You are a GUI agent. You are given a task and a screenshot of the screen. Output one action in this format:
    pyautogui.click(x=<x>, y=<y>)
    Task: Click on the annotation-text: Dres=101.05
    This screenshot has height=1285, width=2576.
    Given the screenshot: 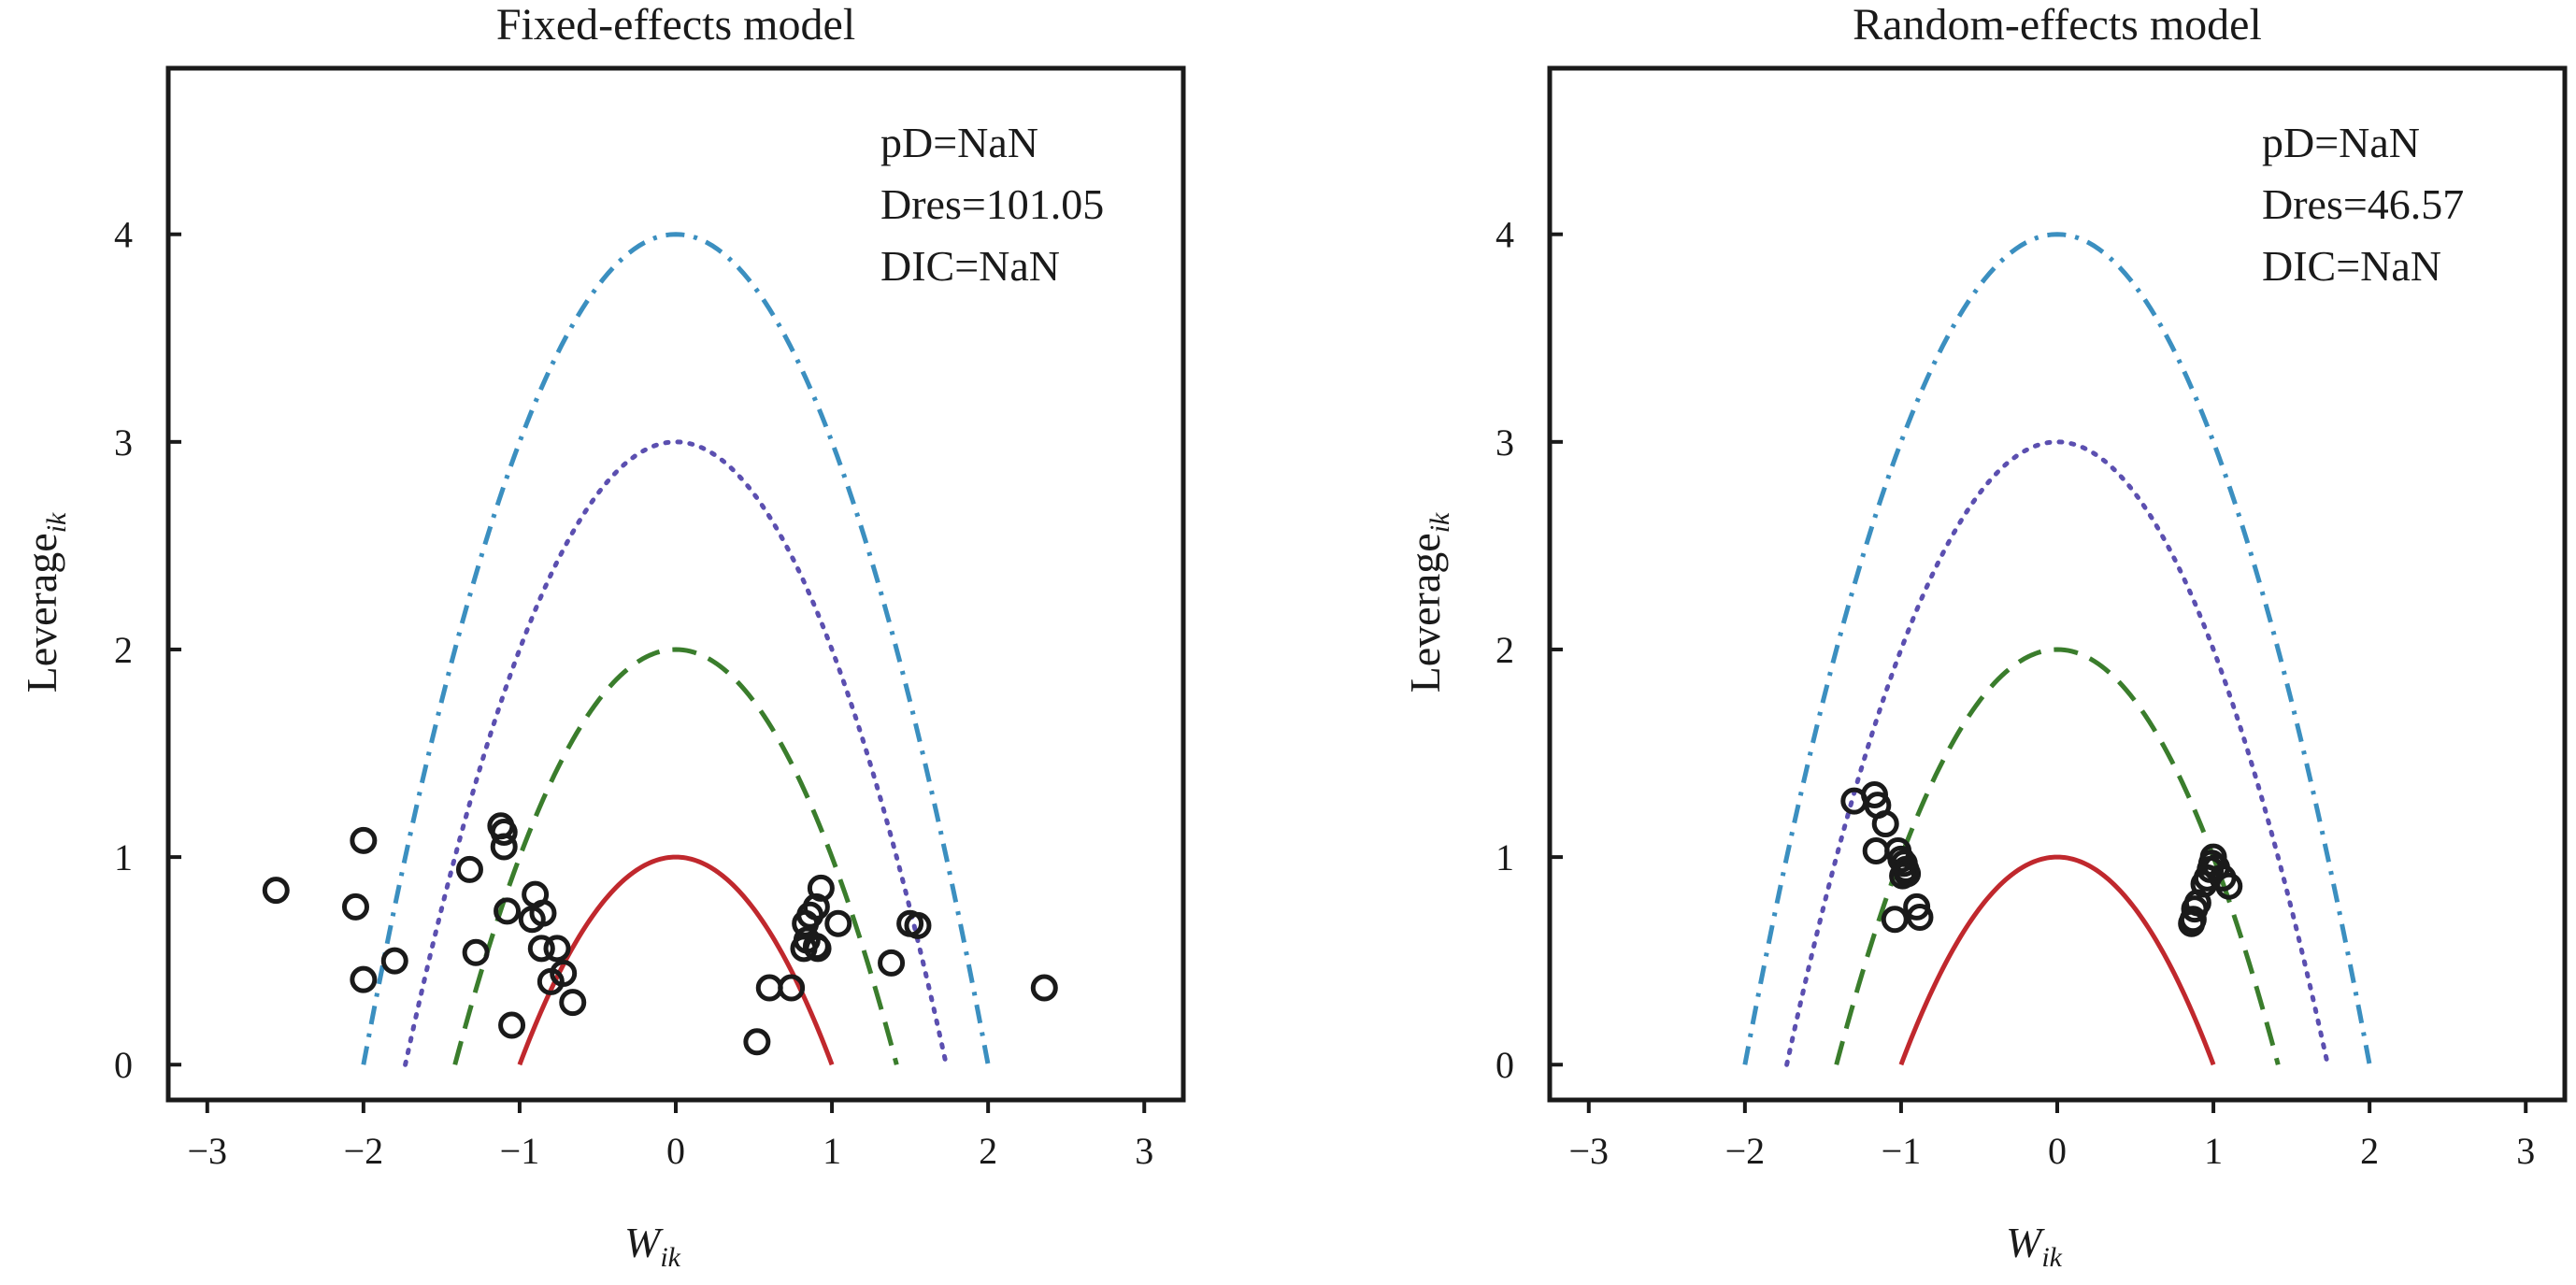 What is the action you would take?
    pyautogui.click(x=992, y=204)
    